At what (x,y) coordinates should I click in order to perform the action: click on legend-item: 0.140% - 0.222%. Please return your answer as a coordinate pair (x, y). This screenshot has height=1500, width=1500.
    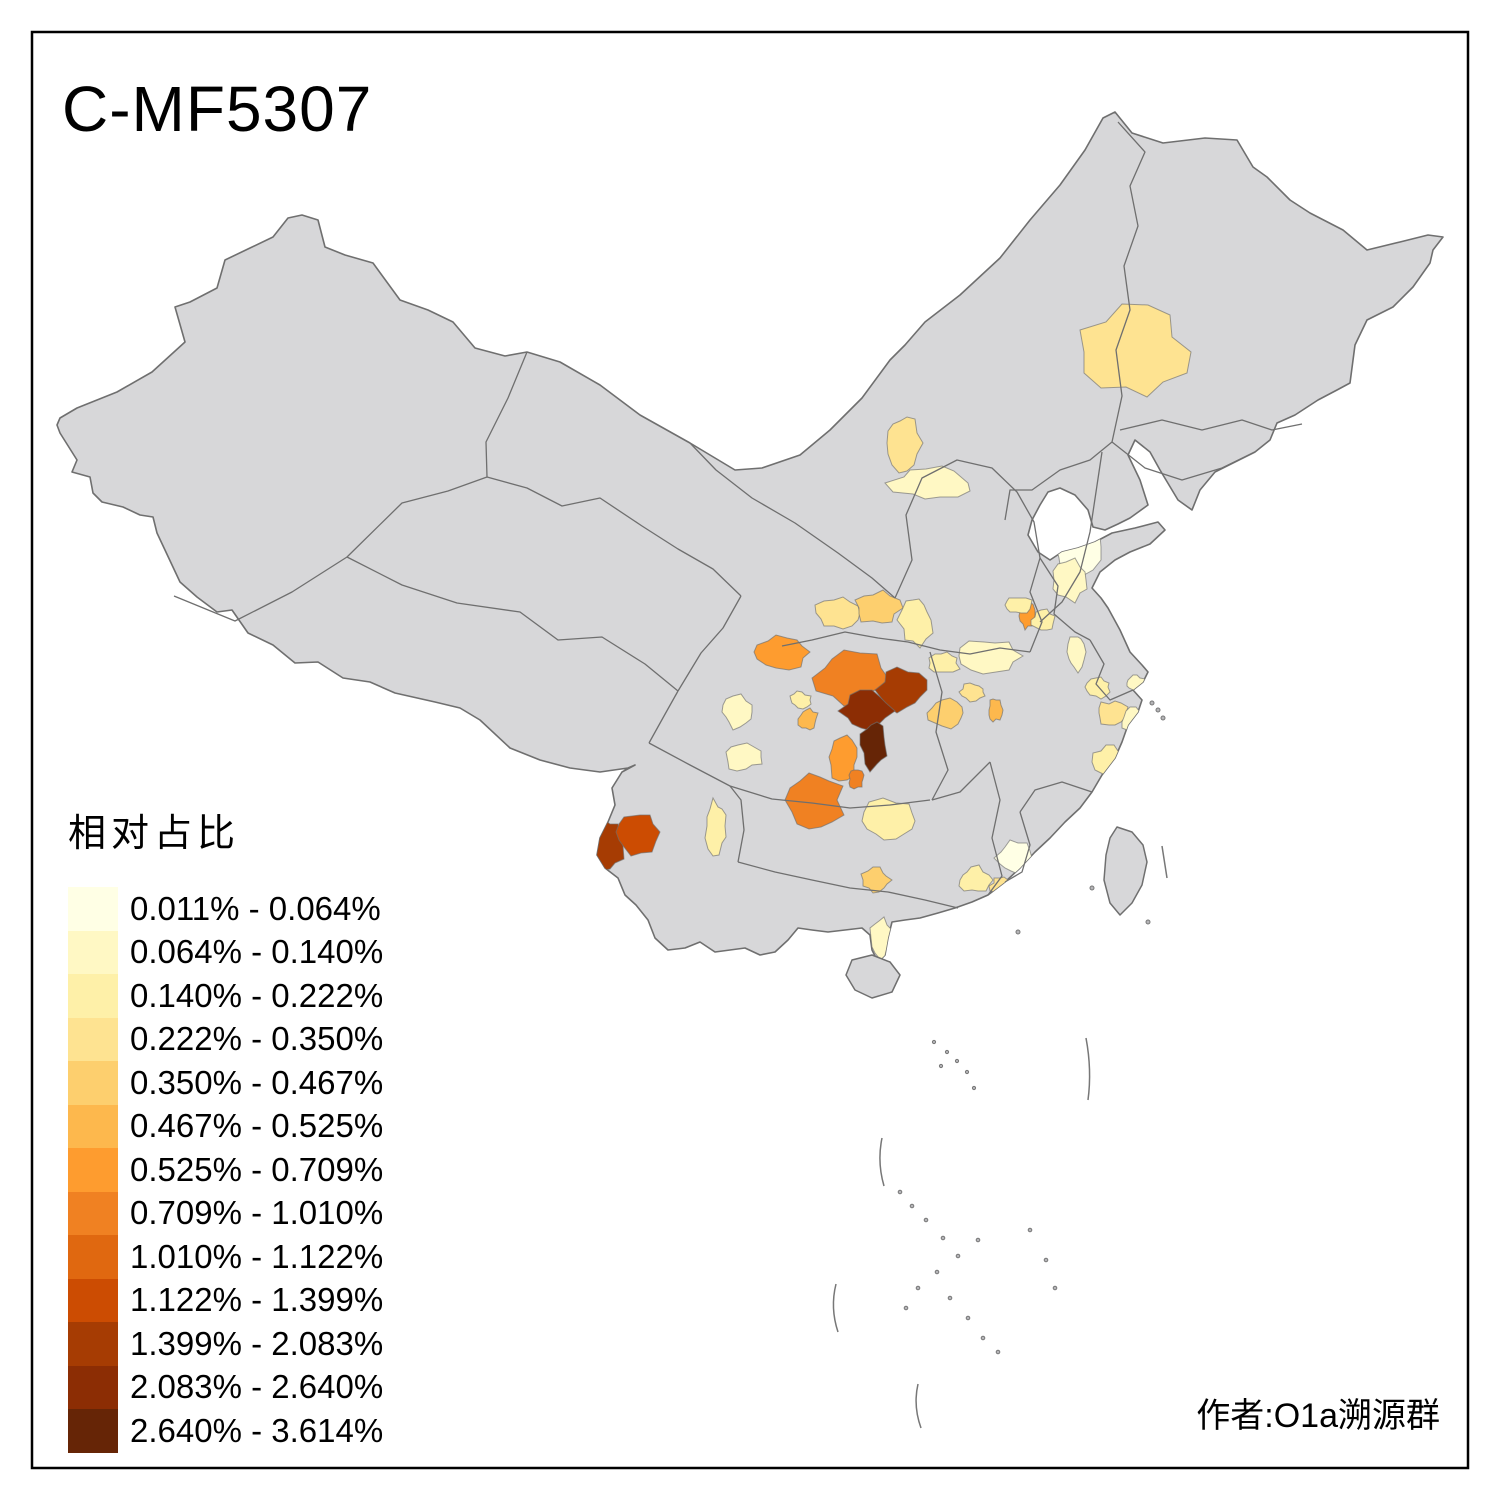
    Looking at the image, I should click on (225, 996).